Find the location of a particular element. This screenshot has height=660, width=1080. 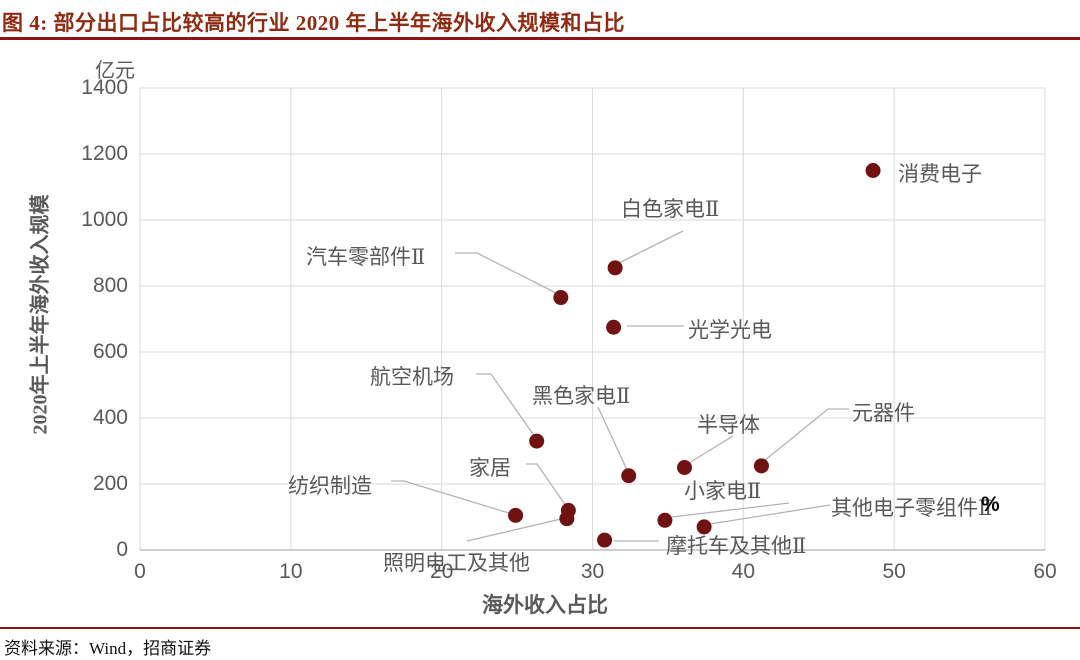

y-tick-label: 1400 is located at coordinates (104, 87).